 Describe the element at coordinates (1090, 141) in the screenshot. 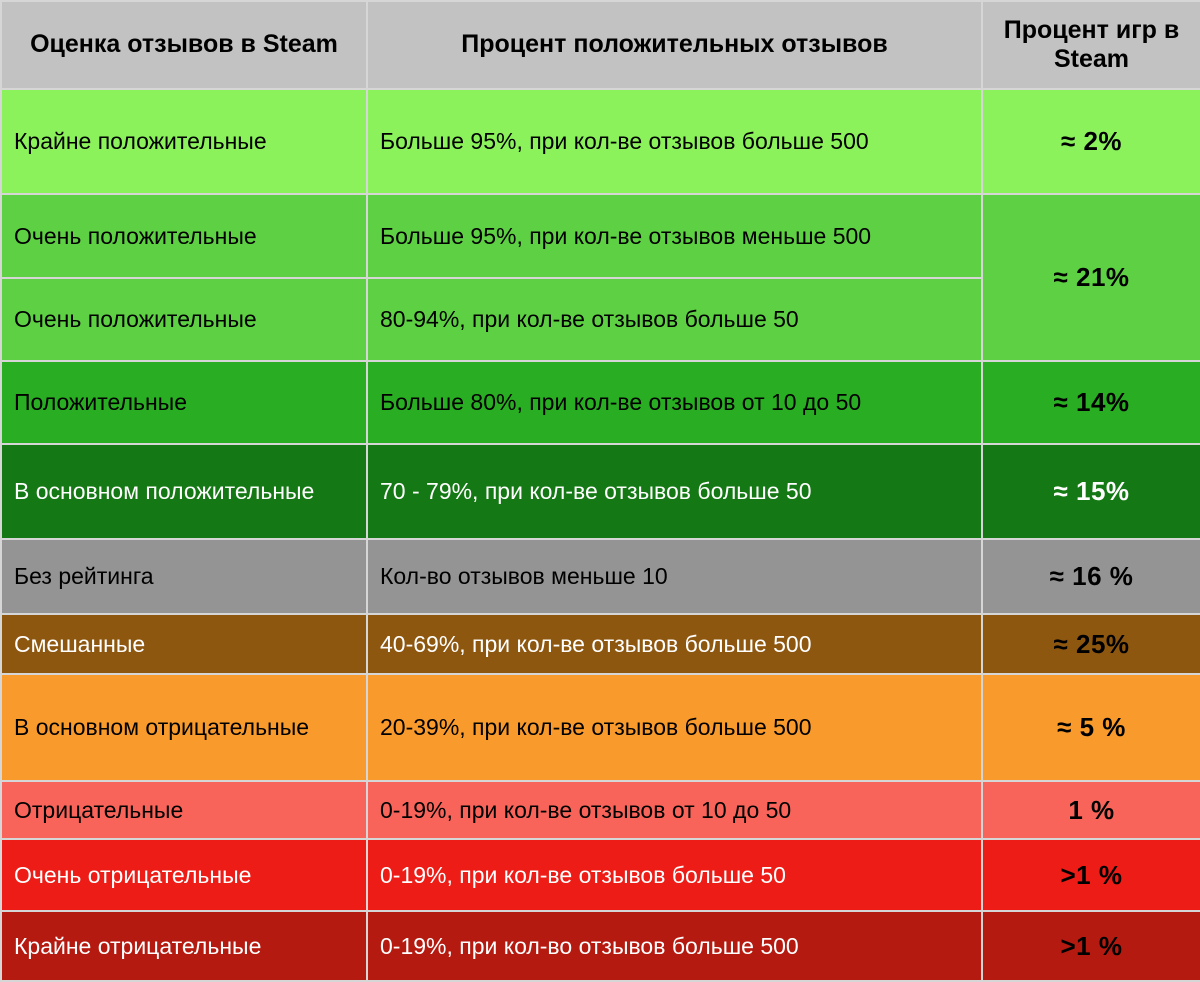

I see `cell-share: ≈ 2%` at that location.